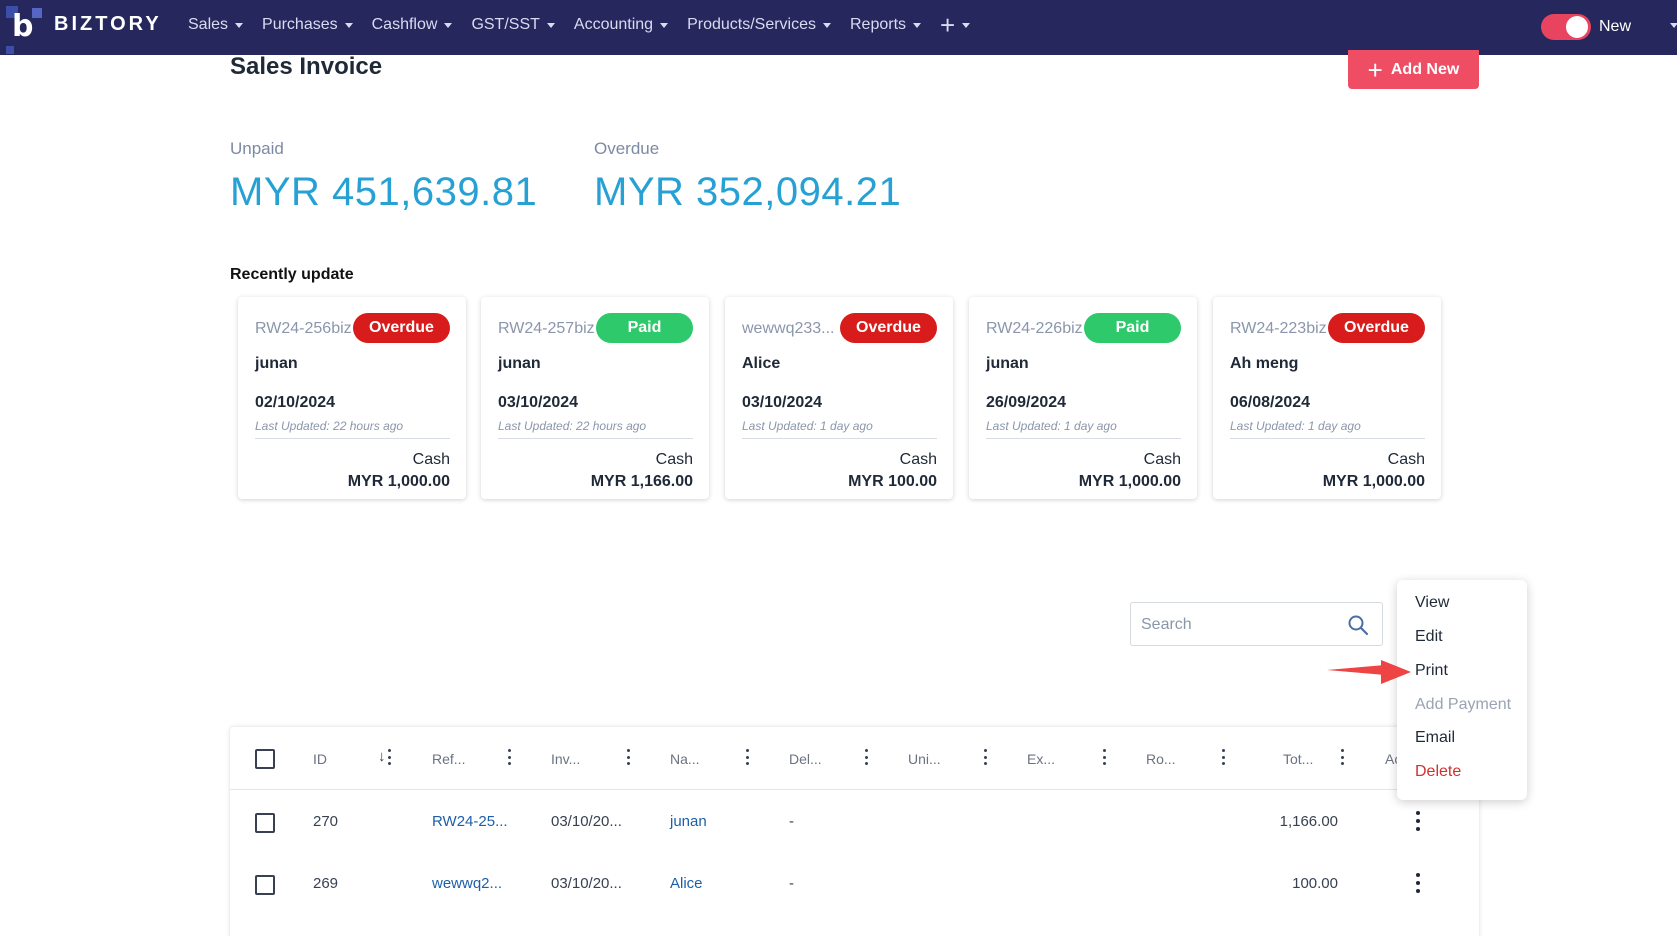 The height and width of the screenshot is (936, 1677). I want to click on menu-item-view: View, so click(1432, 602).